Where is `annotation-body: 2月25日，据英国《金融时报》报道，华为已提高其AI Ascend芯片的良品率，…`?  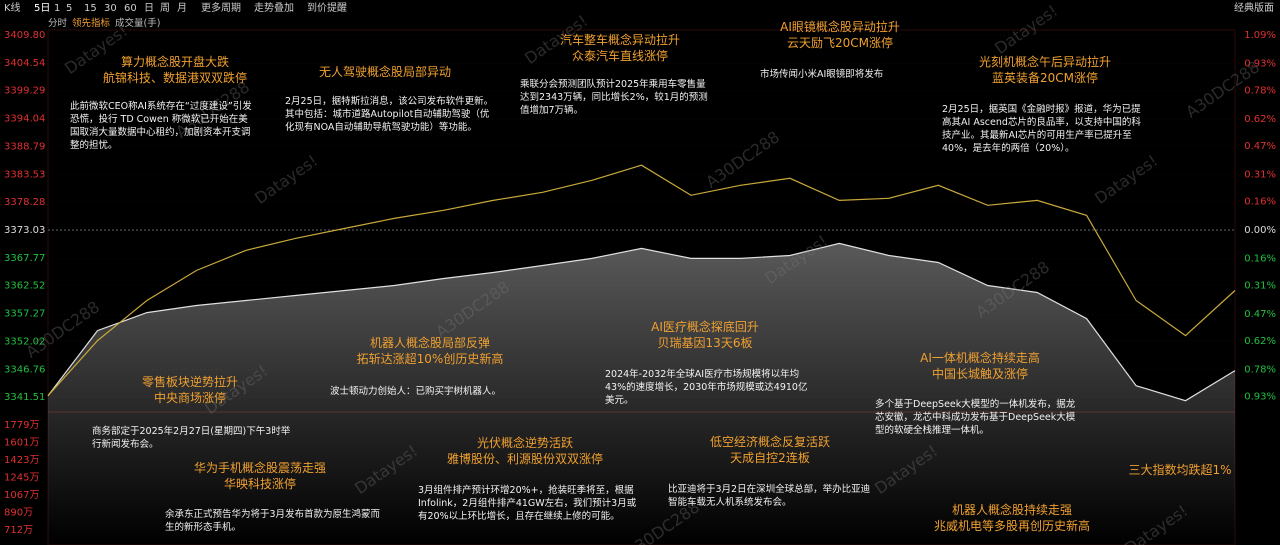 annotation-body: 2月25日，据英国《金融时报》报道，华为已提高其AI Ascend芯片的良品率，… is located at coordinates (1041, 129).